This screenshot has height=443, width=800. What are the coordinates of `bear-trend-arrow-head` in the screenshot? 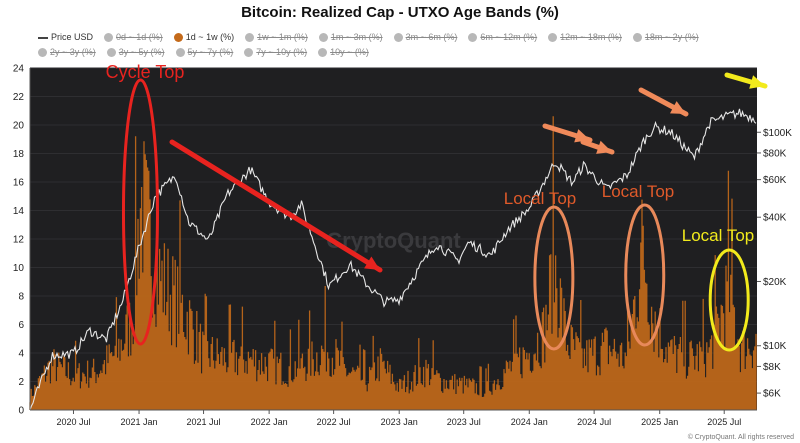 It's located at (372, 263).